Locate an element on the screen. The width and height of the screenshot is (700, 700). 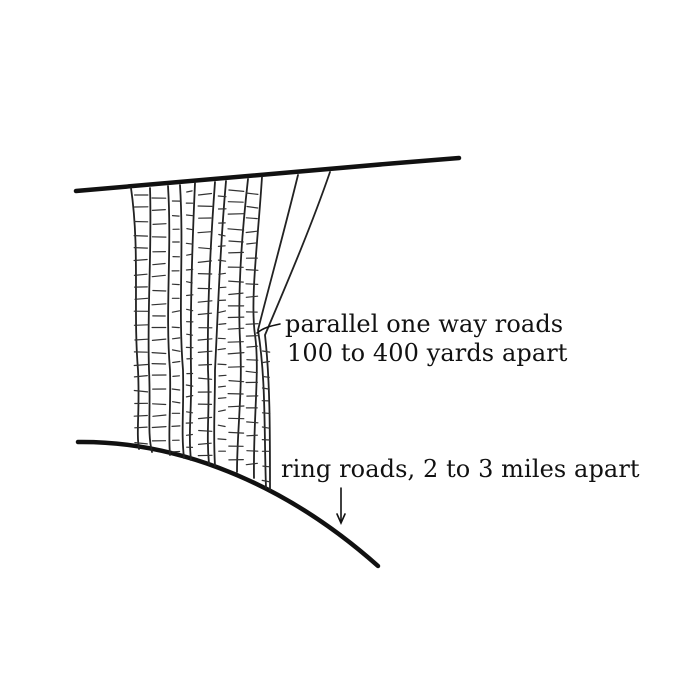
parallel-roads is located at coordinates (230, 331).